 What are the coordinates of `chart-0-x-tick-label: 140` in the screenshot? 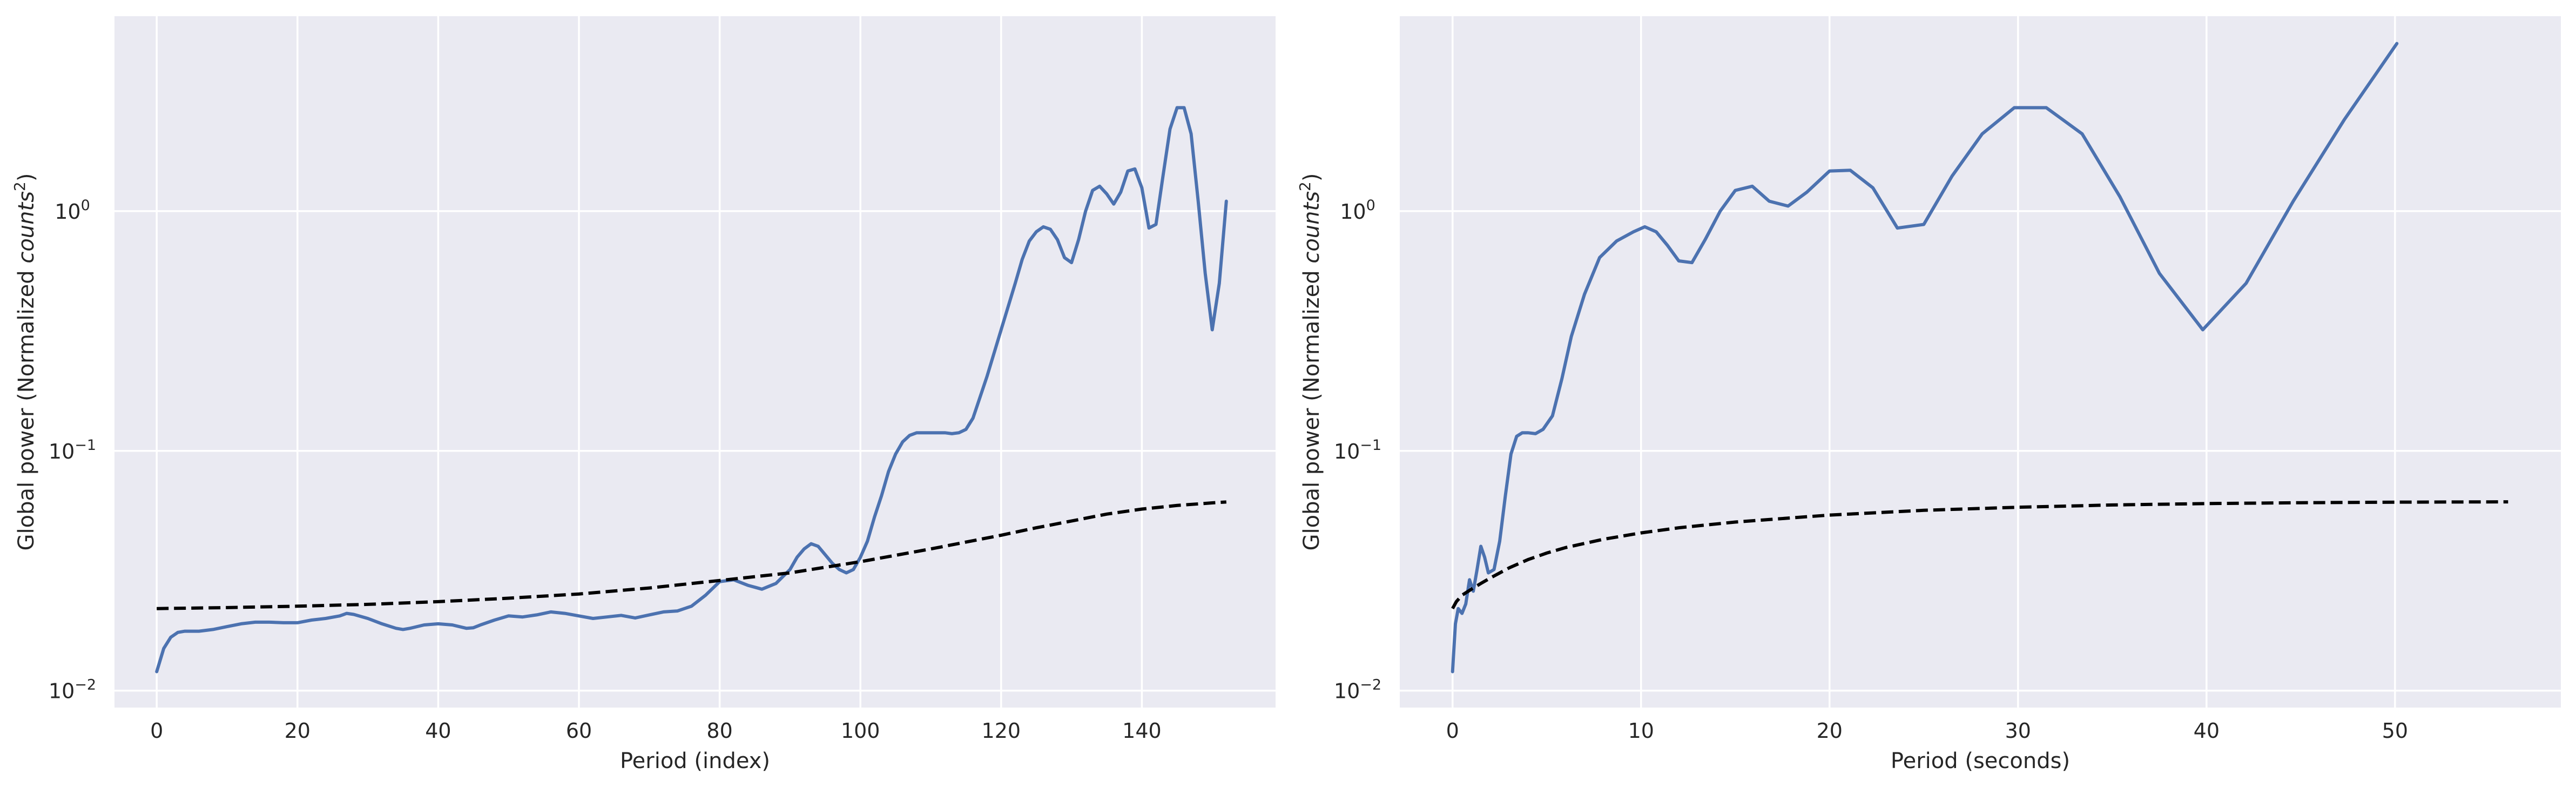 It's located at (1142, 731).